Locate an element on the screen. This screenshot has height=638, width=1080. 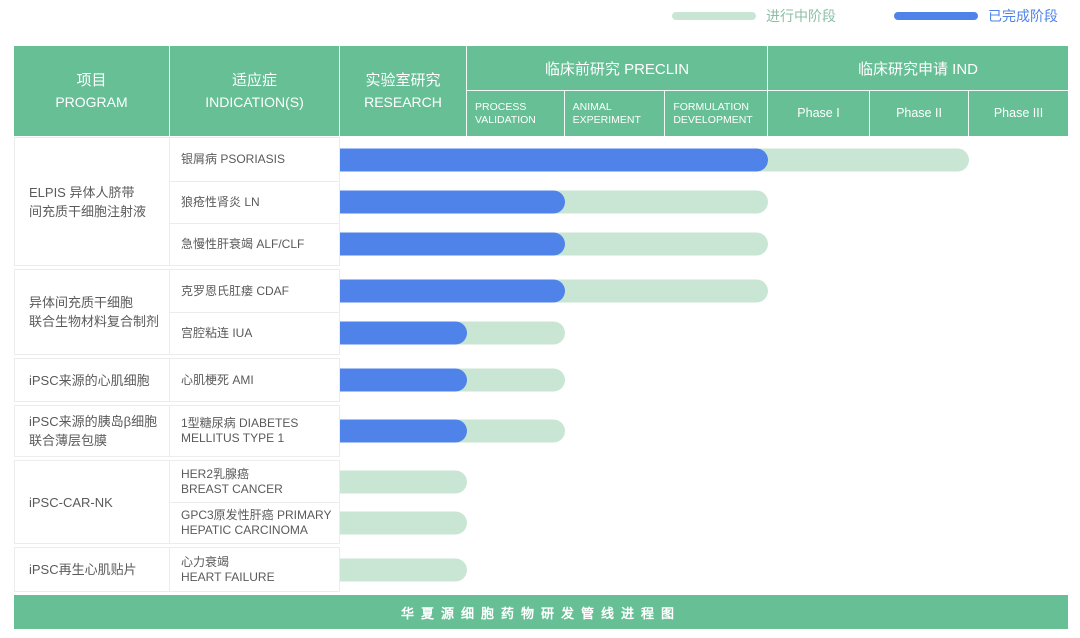
program-name: iPSC来源的胰岛β细胞 联合薄层包膜 is located at coordinates (93, 431).